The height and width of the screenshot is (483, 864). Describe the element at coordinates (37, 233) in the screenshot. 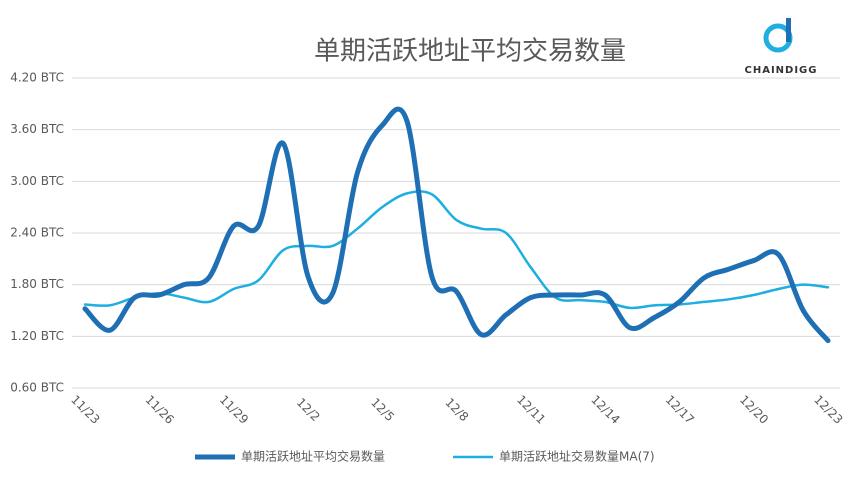

I see `y-tick-label: 2.40 BTC` at that location.